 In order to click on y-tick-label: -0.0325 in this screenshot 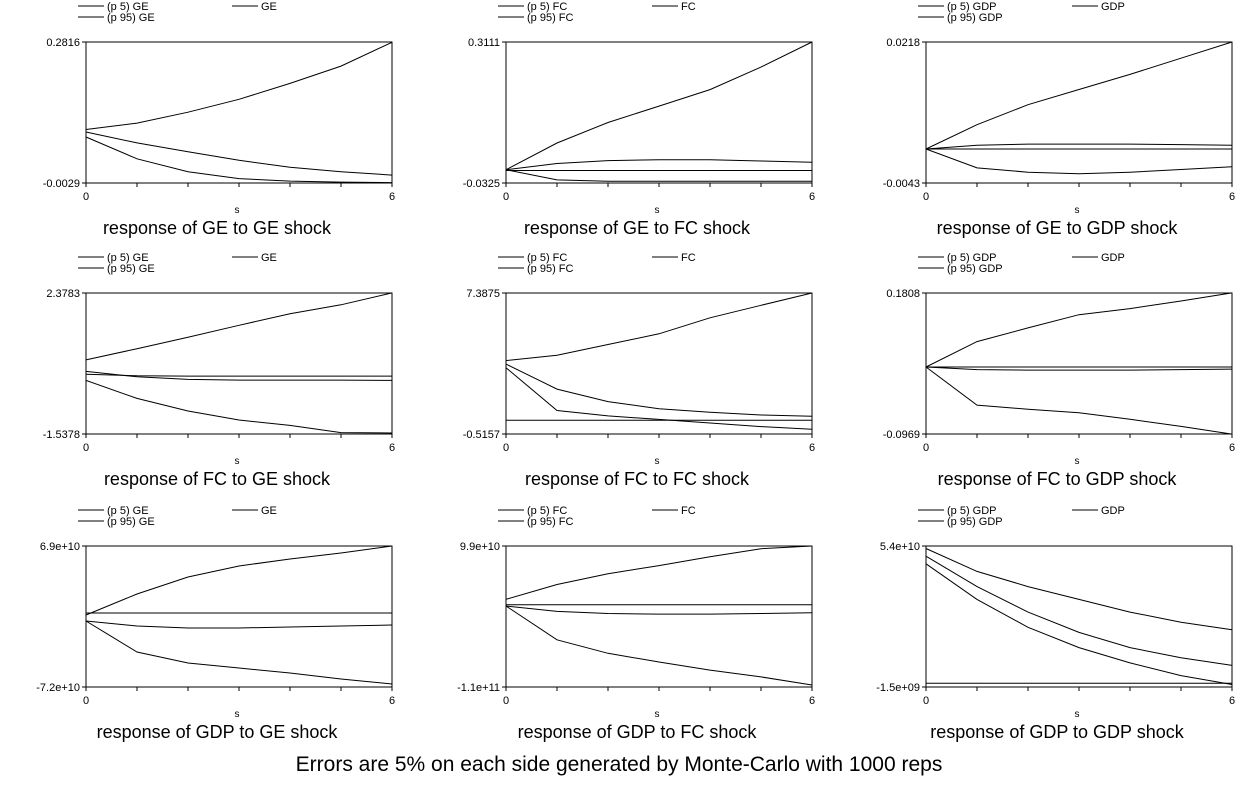, I will do `click(481, 184)`.